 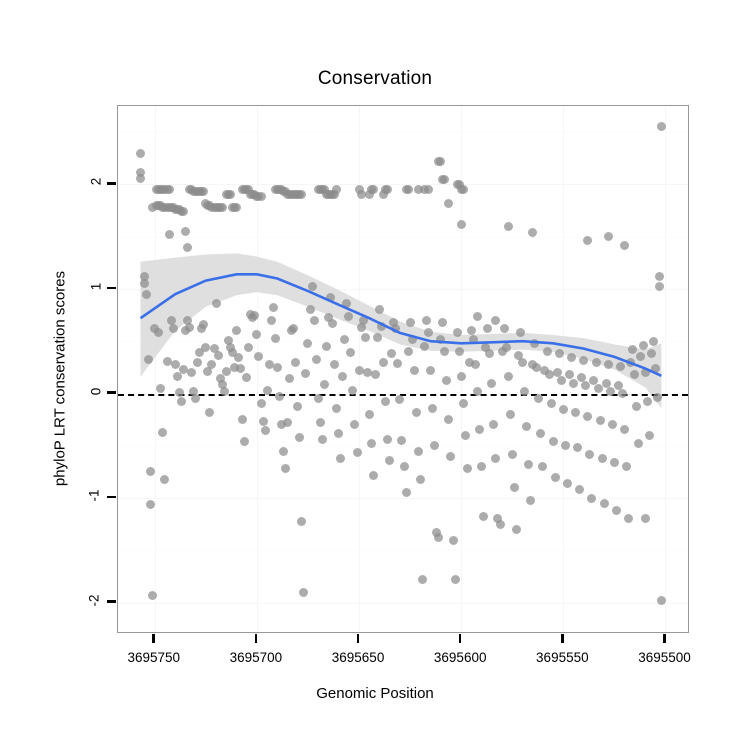 What do you see at coordinates (96, 391) in the screenshot?
I see `y-axis-tick-label: 0` at bounding box center [96, 391].